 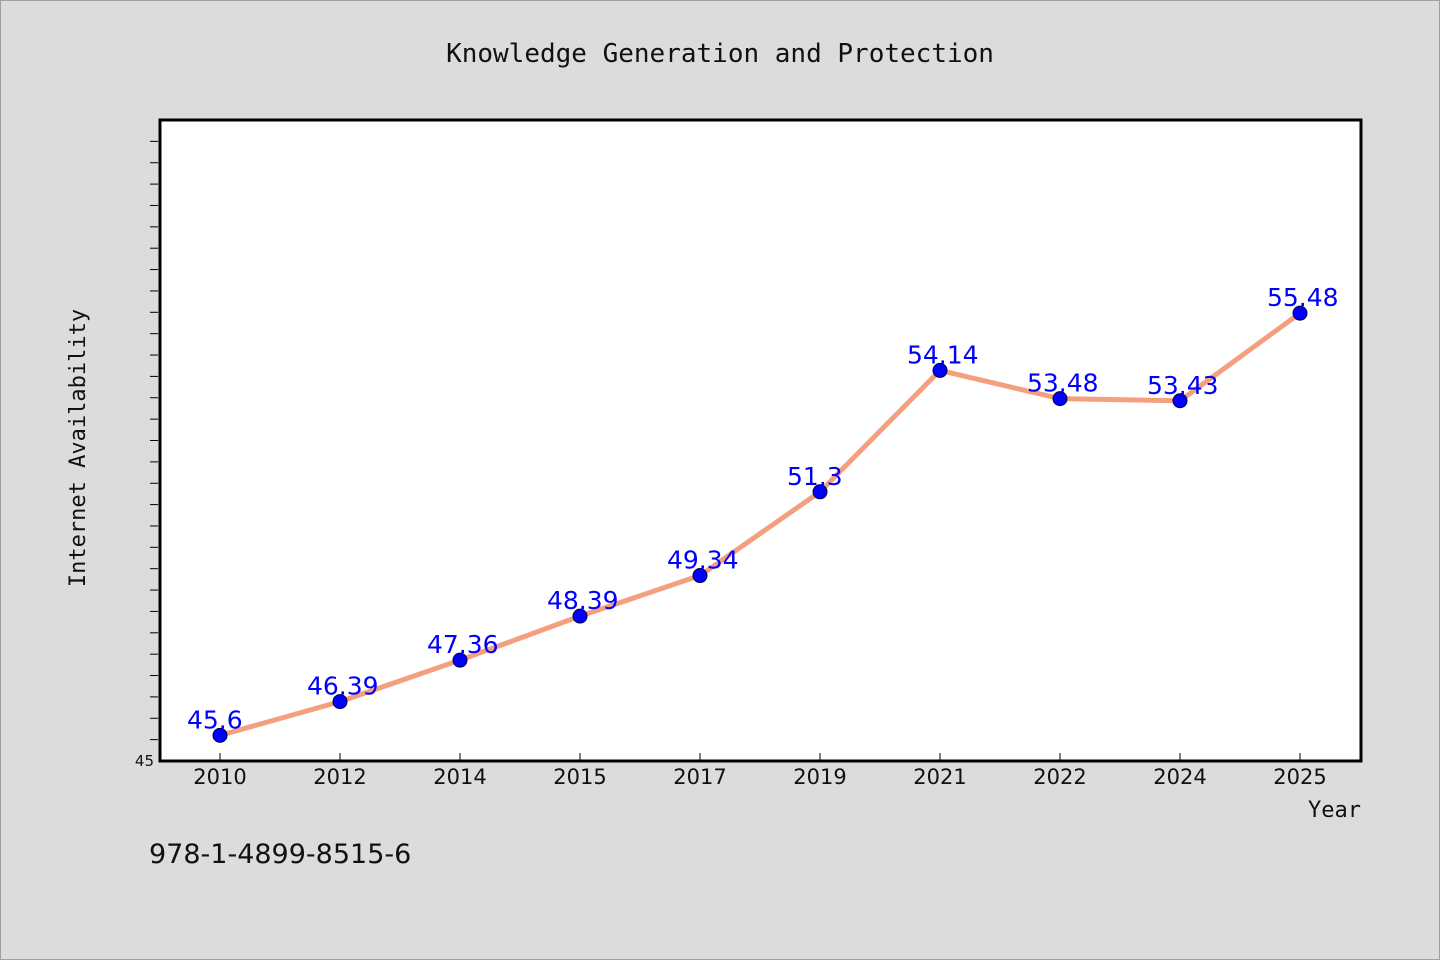 I want to click on x-axis-ticks: 2010 2012 2014 2015 2017 2019 2021 2022 2024 2025, so click(x=760, y=771).